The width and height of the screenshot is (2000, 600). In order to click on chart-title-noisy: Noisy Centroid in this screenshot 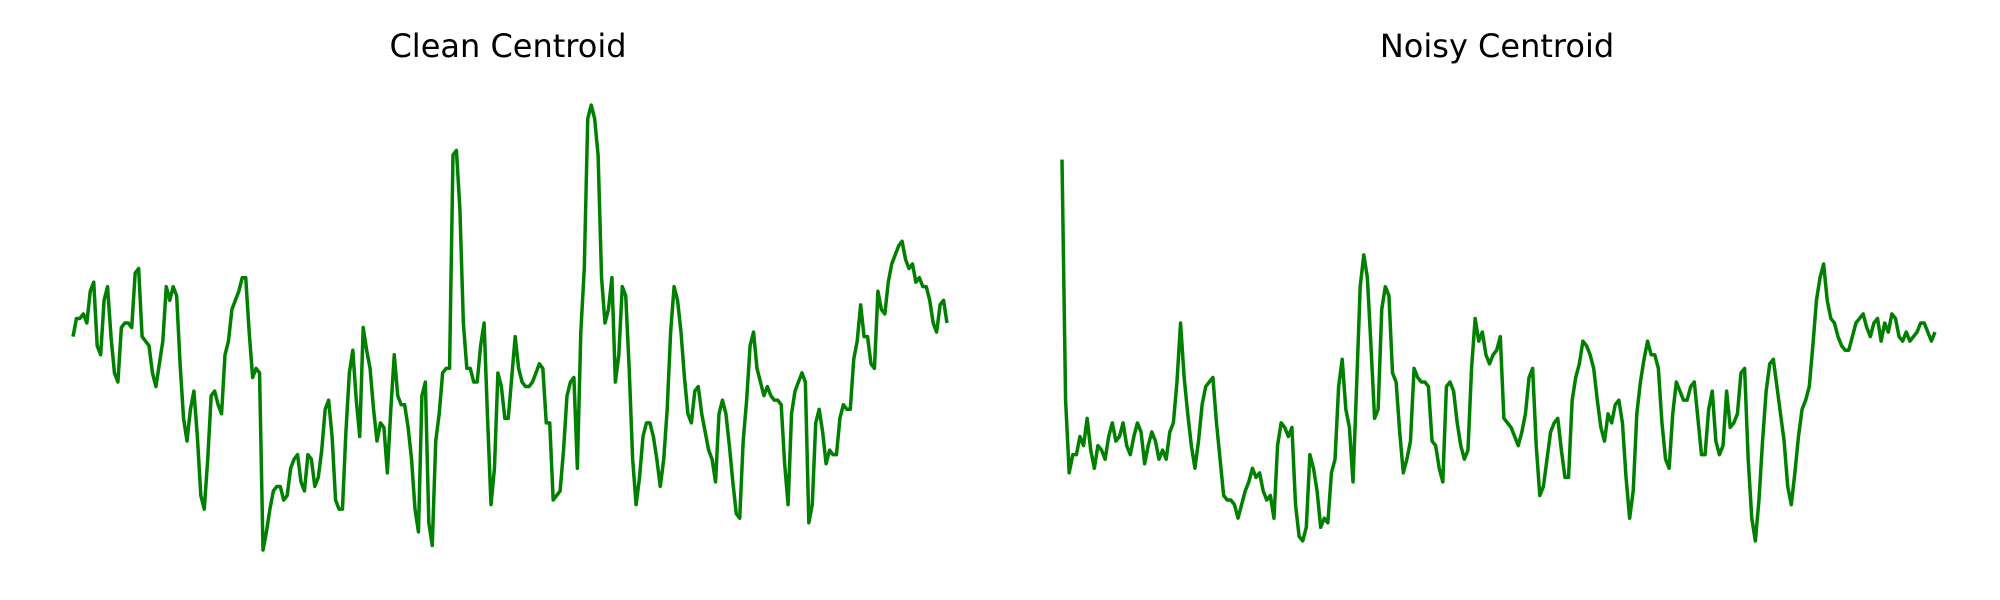, I will do `click(1497, 46)`.